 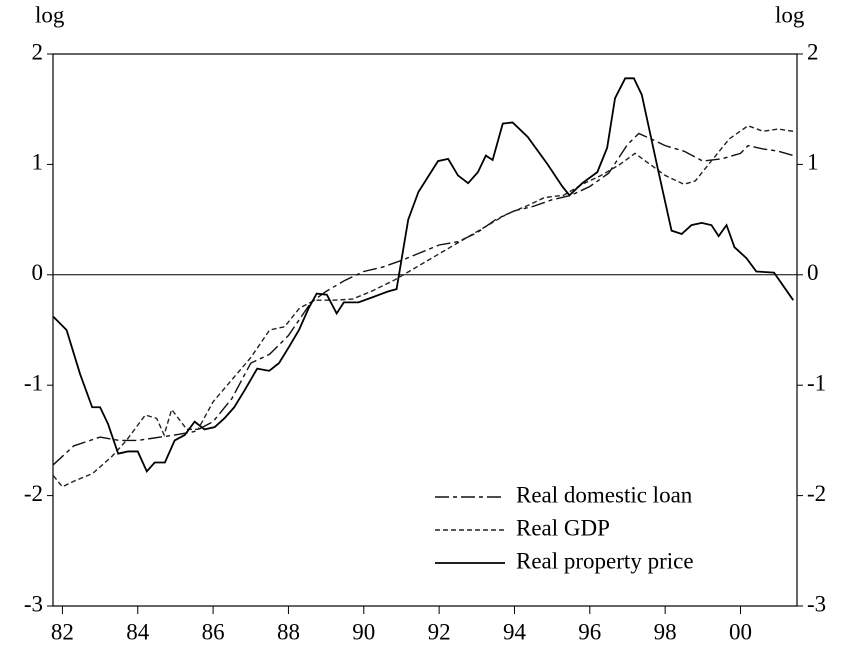 I want to click on y-tick-label: 0, so click(x=38, y=272).